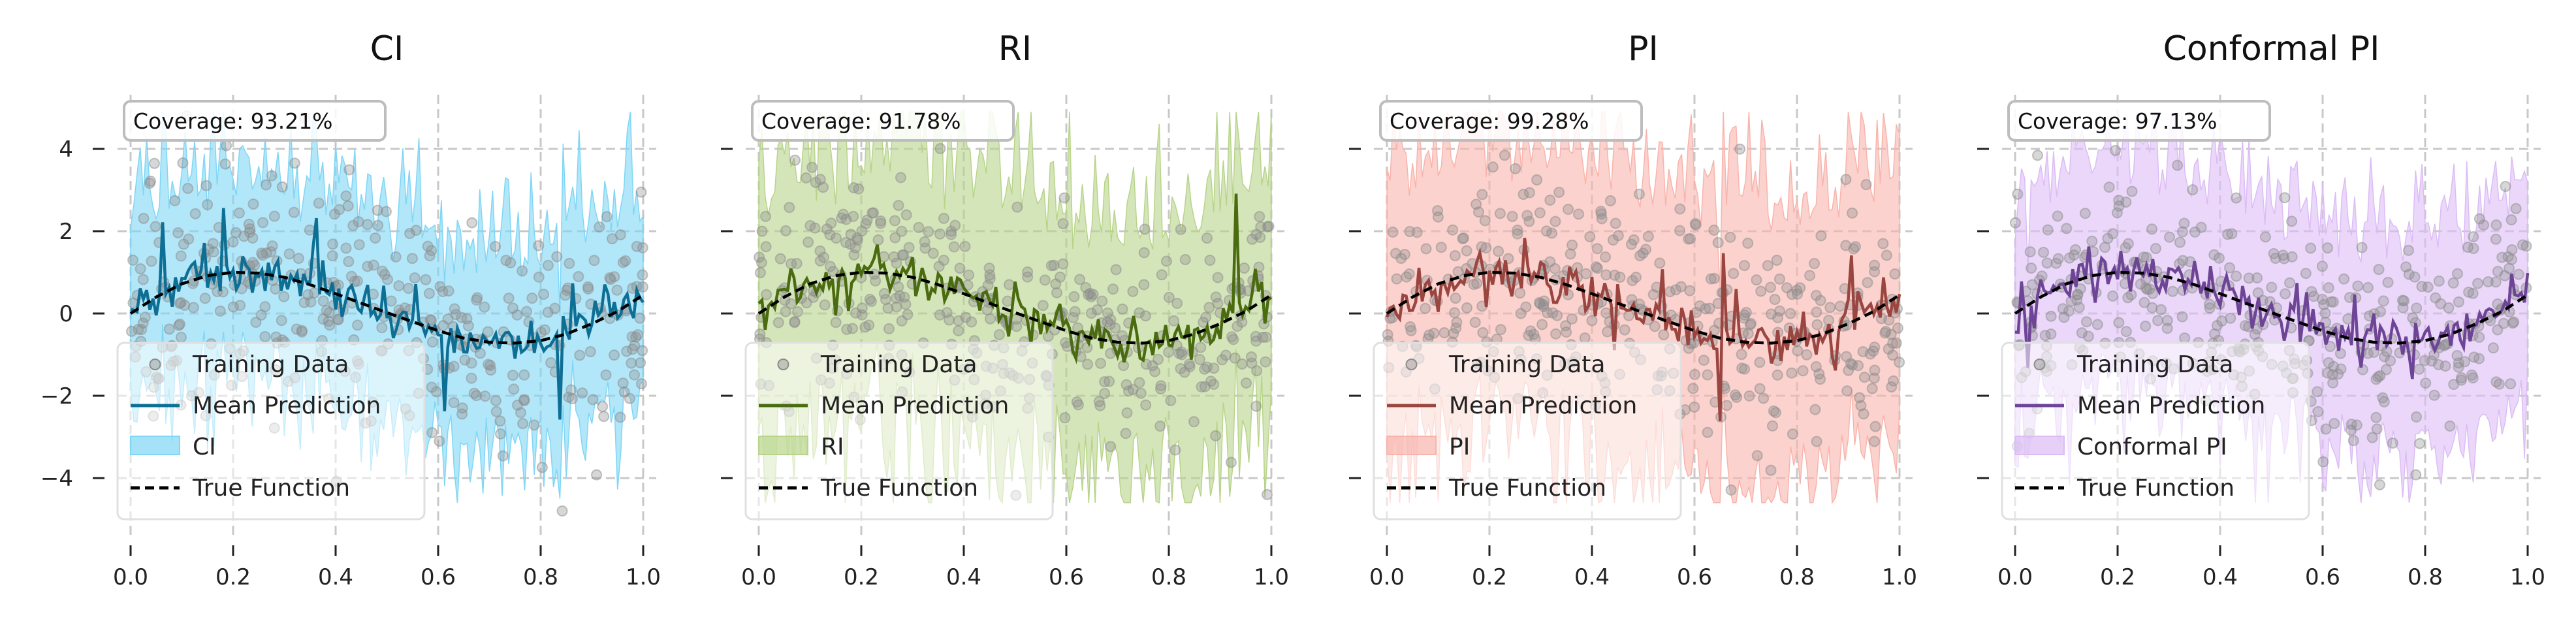  Describe the element at coordinates (1460, 447) in the screenshot. I see `legend-band-label: PI` at that location.